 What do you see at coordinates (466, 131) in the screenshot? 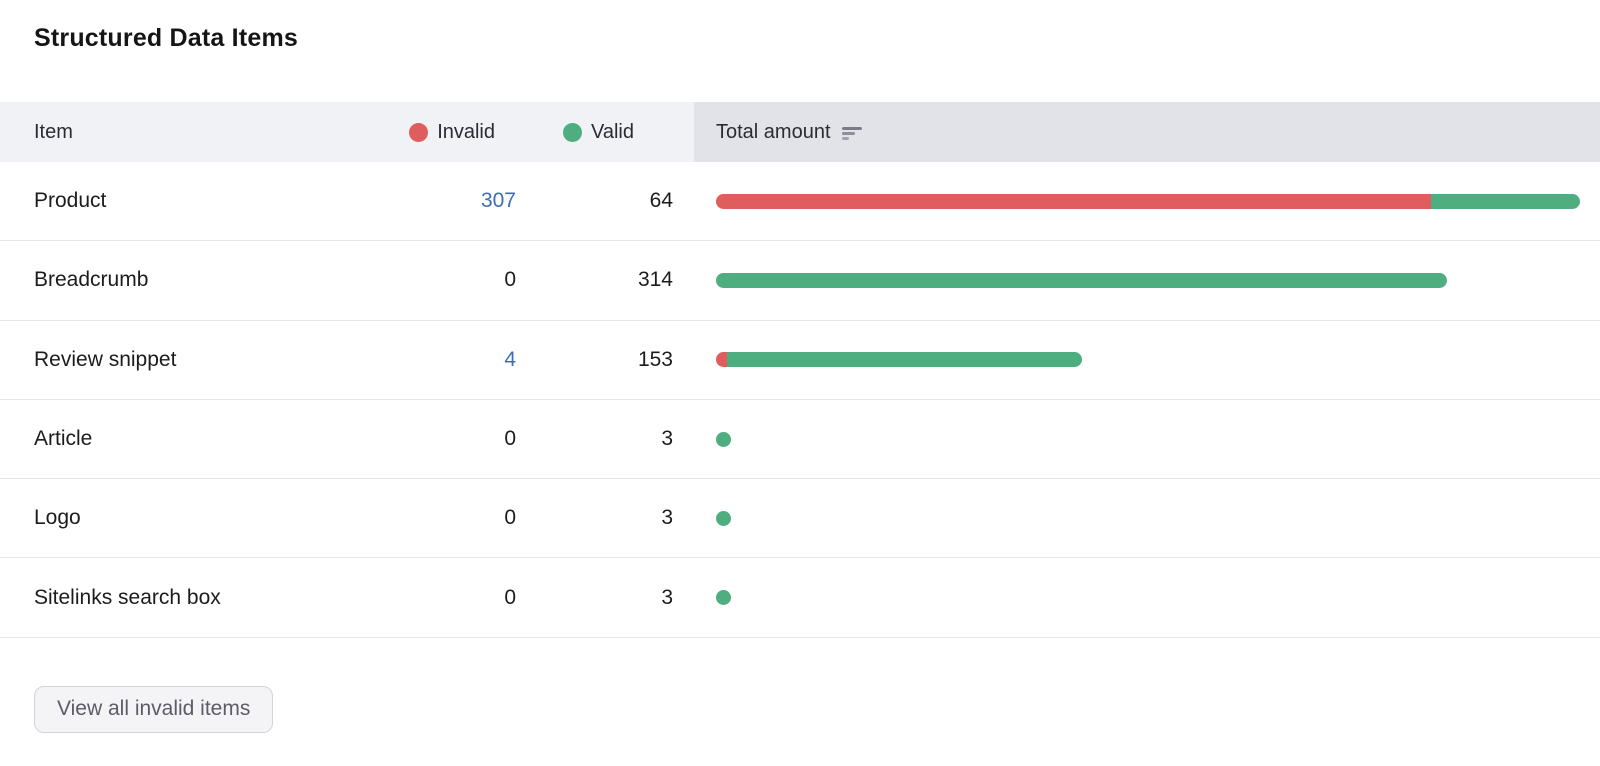
I see `column-header-invalid-label: Invalid` at bounding box center [466, 131].